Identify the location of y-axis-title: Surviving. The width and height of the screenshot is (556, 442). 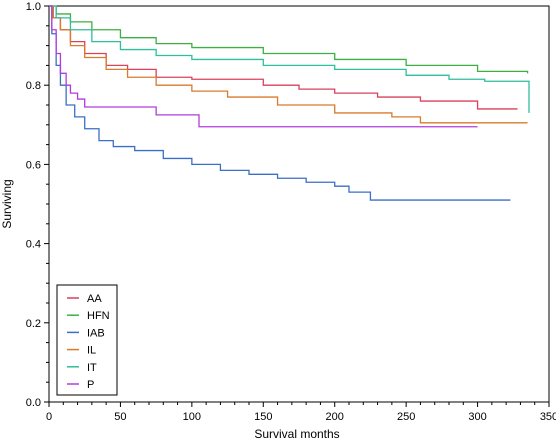
(7, 203).